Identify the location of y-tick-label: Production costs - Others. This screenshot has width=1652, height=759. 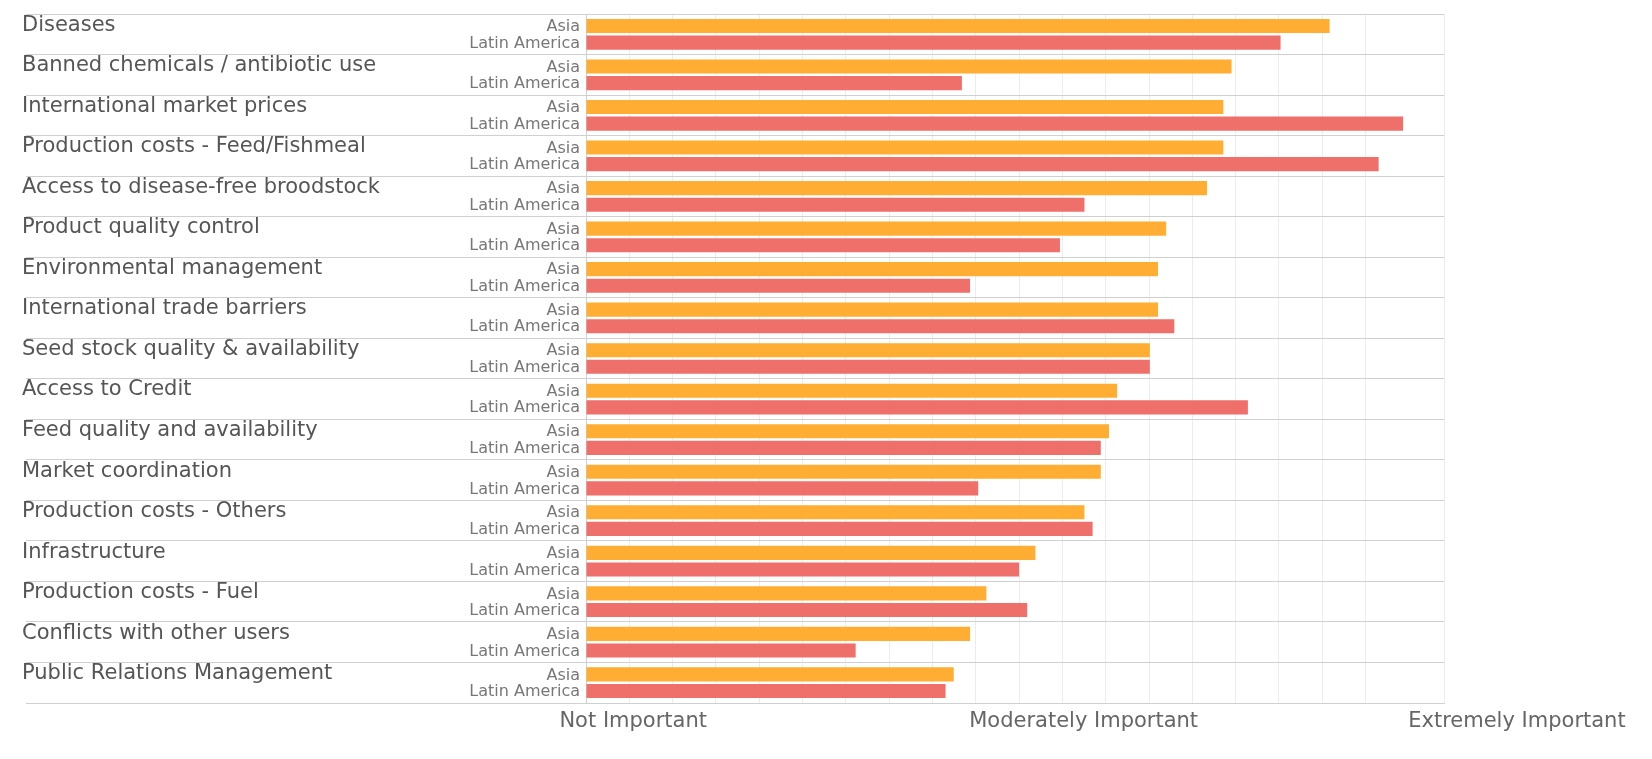
(154, 510).